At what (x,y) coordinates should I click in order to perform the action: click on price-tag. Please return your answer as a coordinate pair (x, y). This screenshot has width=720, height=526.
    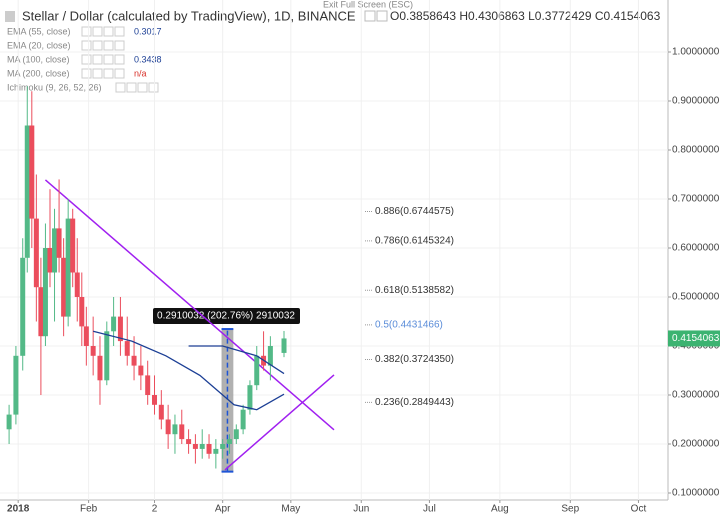
    Looking at the image, I should click on (694, 338).